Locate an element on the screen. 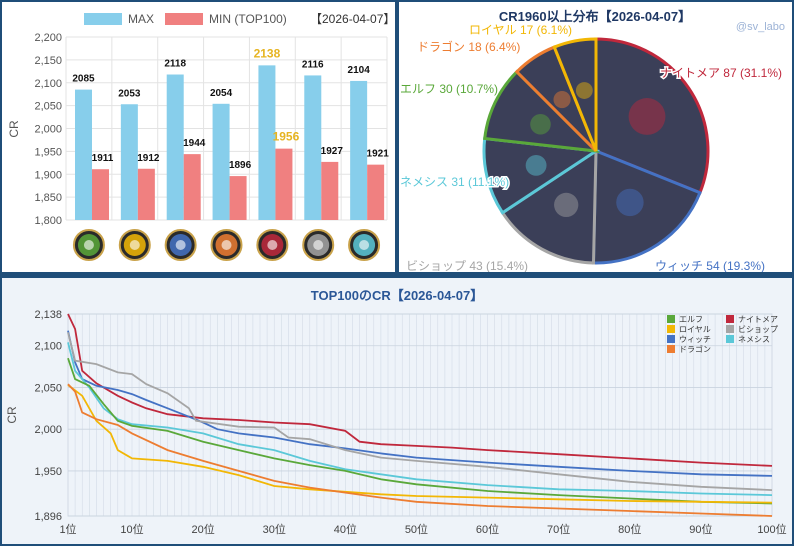 The width and height of the screenshot is (794, 546). bar-min-bishop is located at coordinates (330, 190).